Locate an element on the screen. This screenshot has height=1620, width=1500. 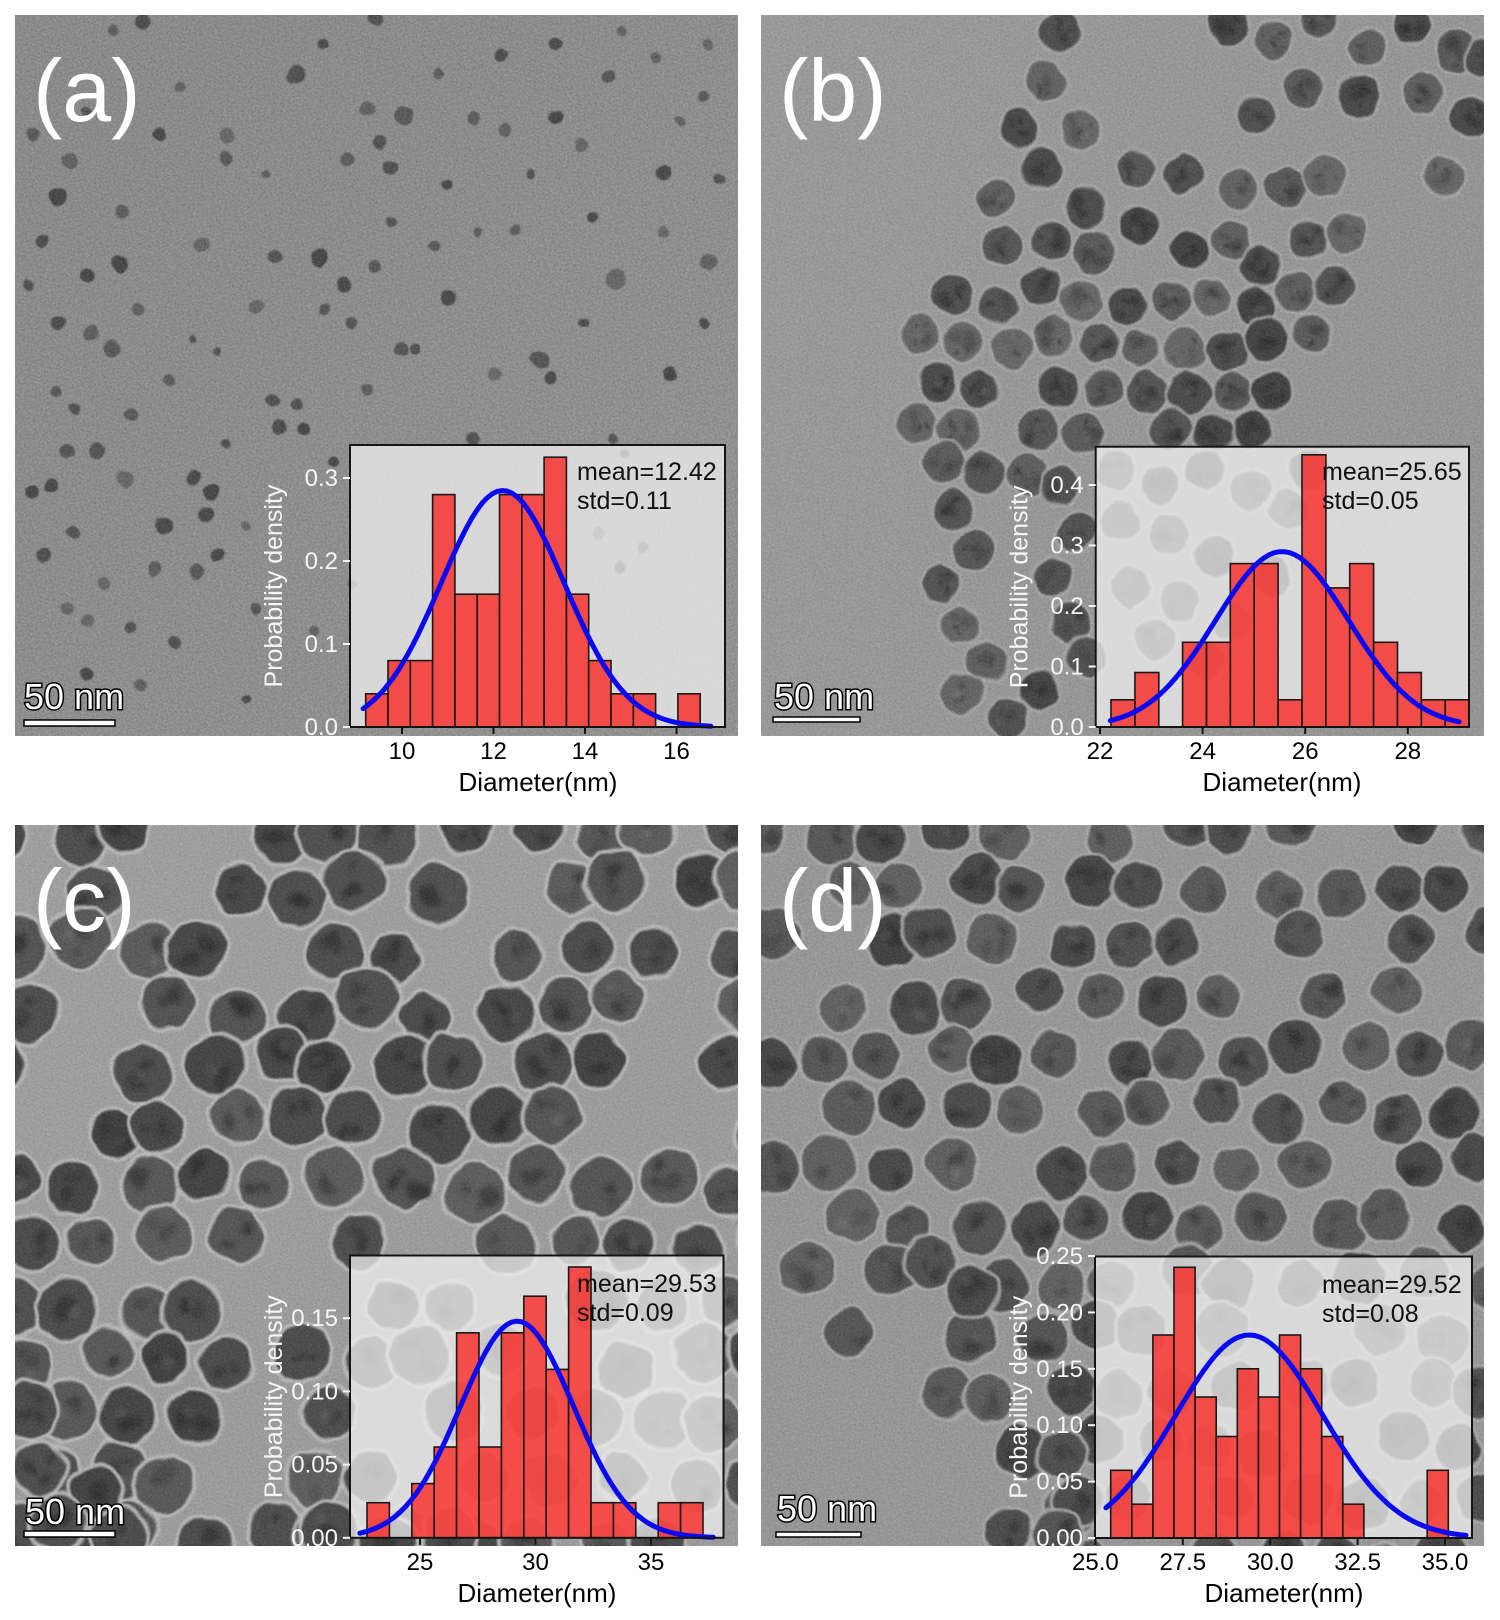
svg-text: 30.0 is located at coordinates (1270, 1562).